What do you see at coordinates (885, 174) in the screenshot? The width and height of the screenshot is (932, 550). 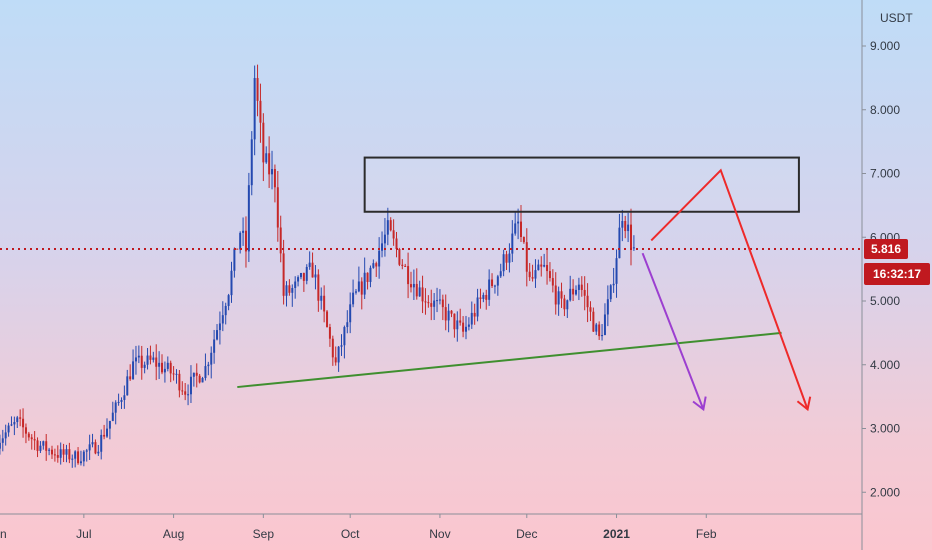 I see `price-tick-label: 7.000` at bounding box center [885, 174].